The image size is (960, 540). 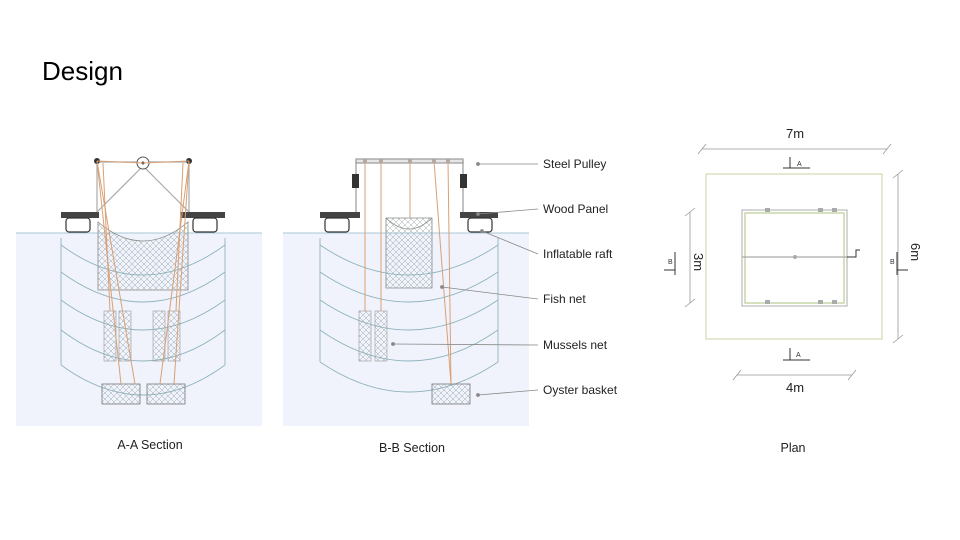 What do you see at coordinates (892, 262) in the screenshot?
I see `marker-b-right: B` at bounding box center [892, 262].